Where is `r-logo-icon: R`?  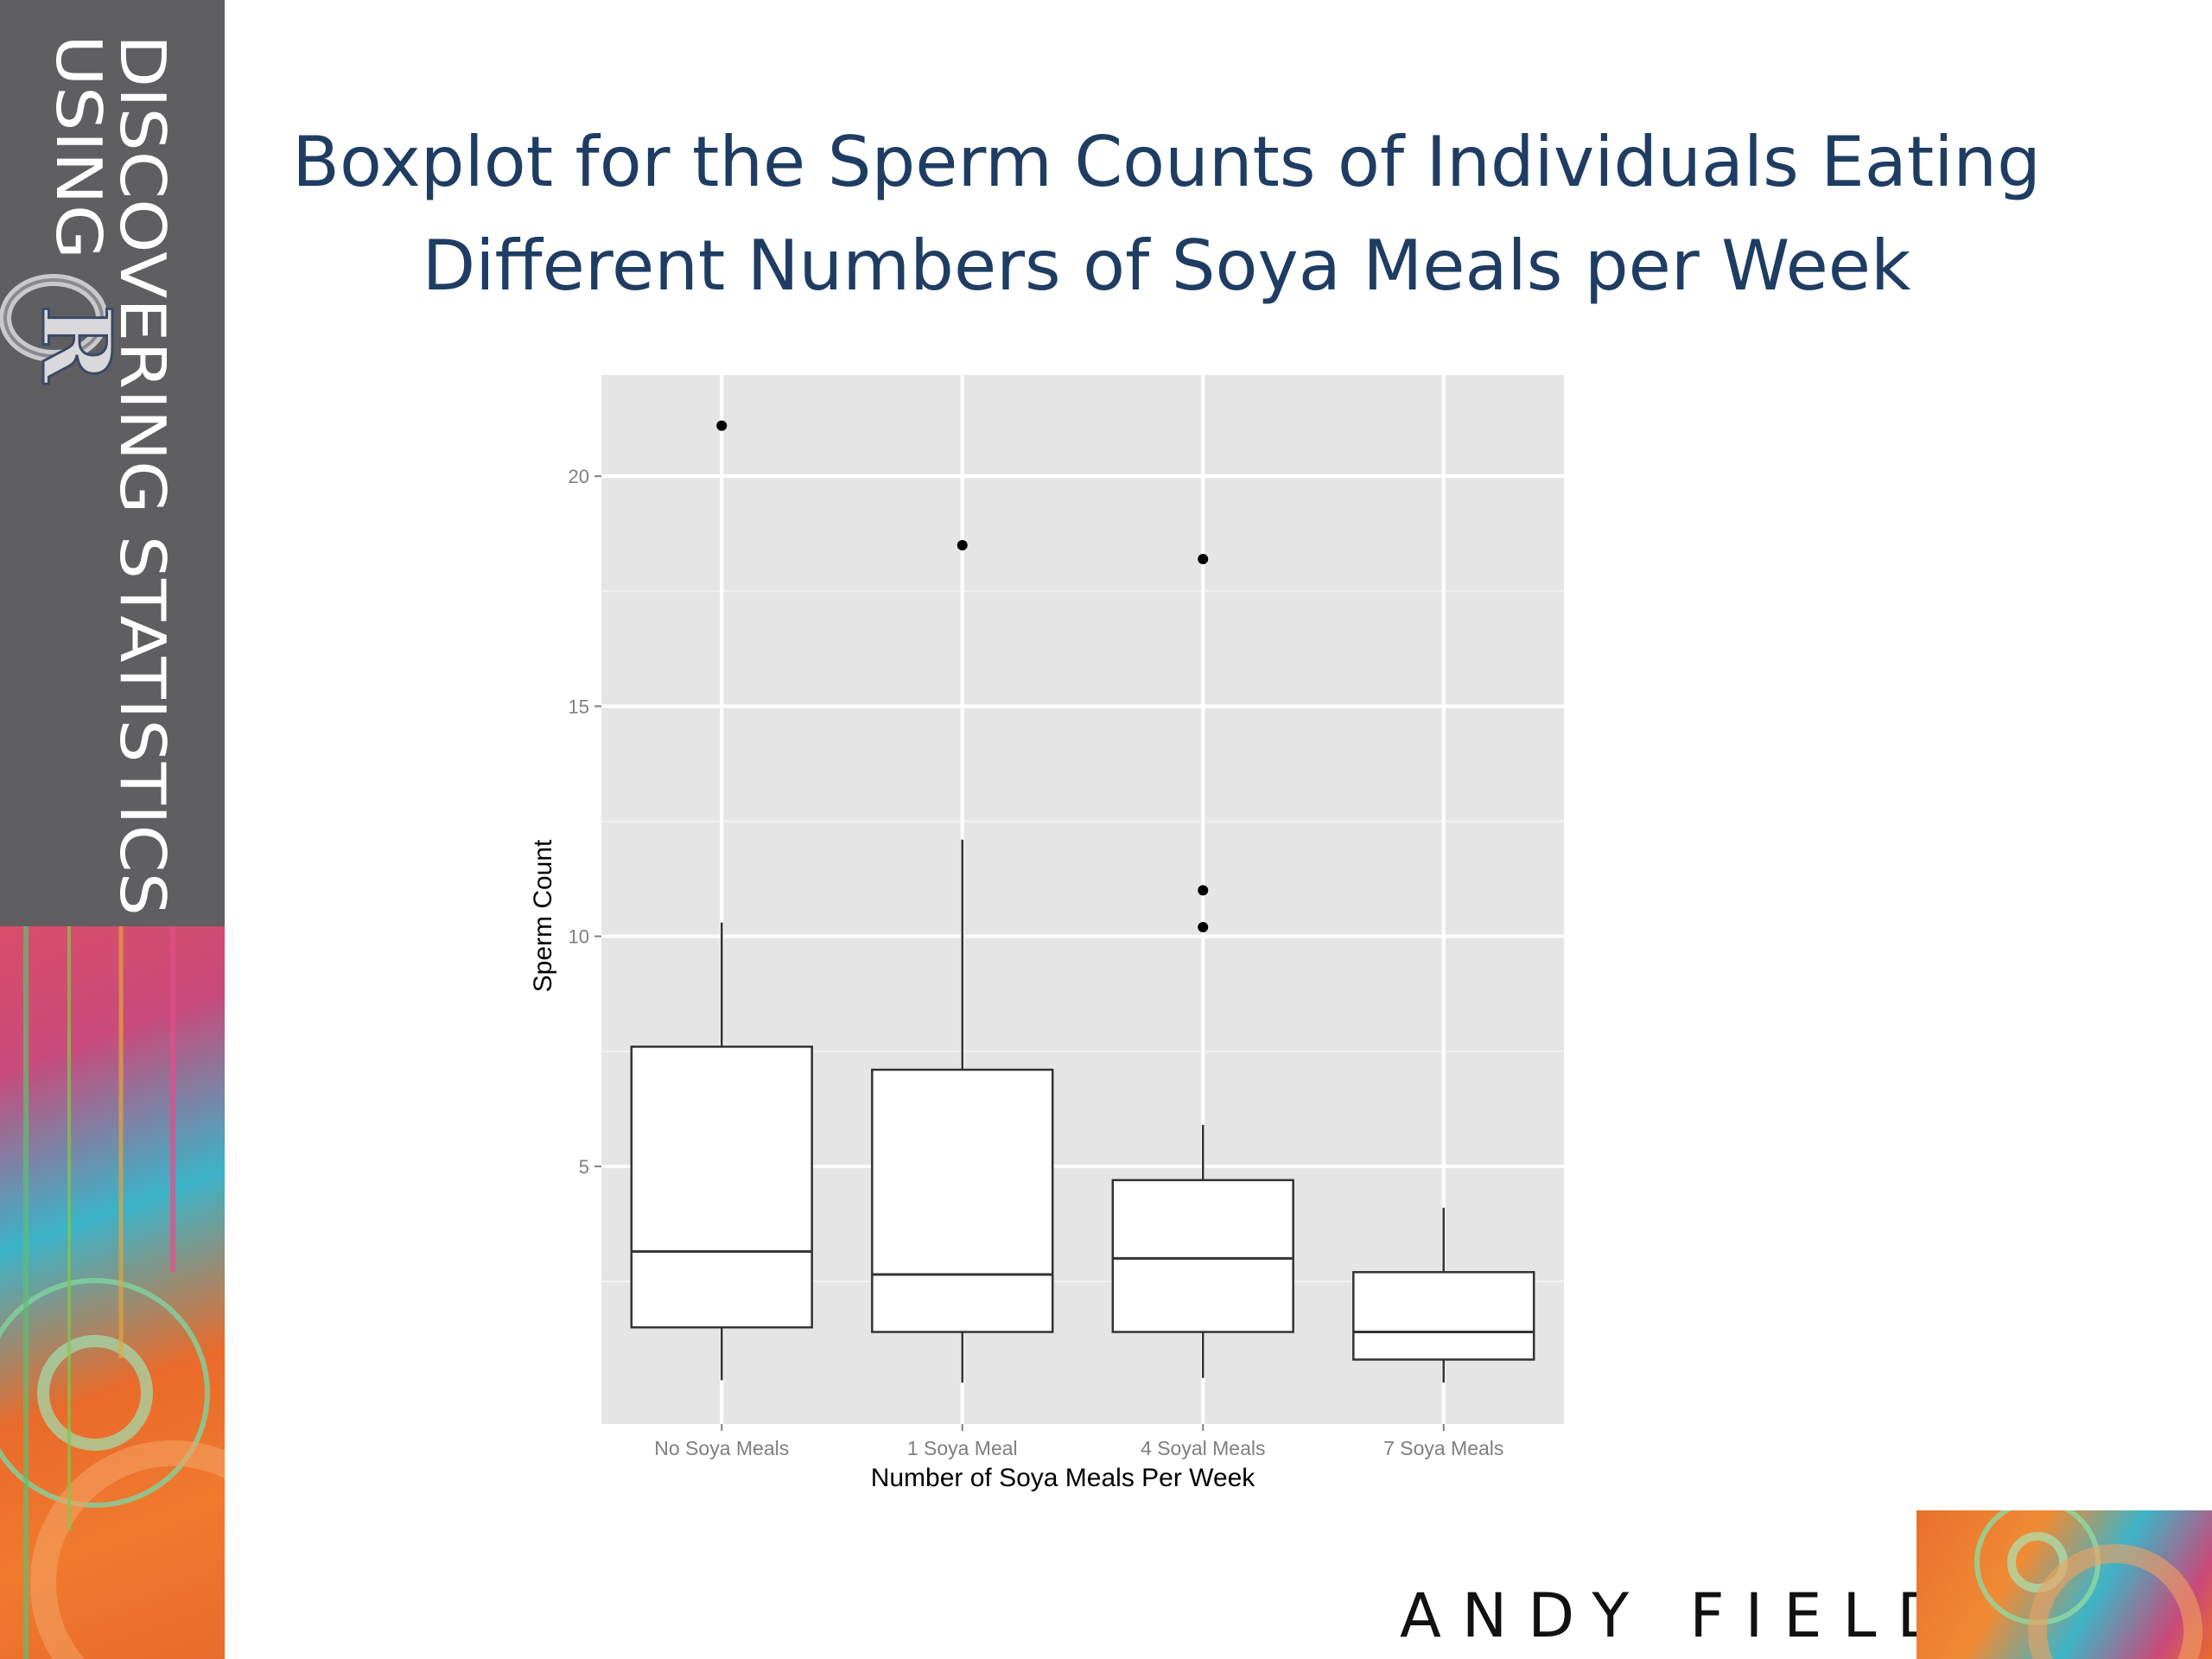 r-logo-icon: R is located at coordinates (67, 330).